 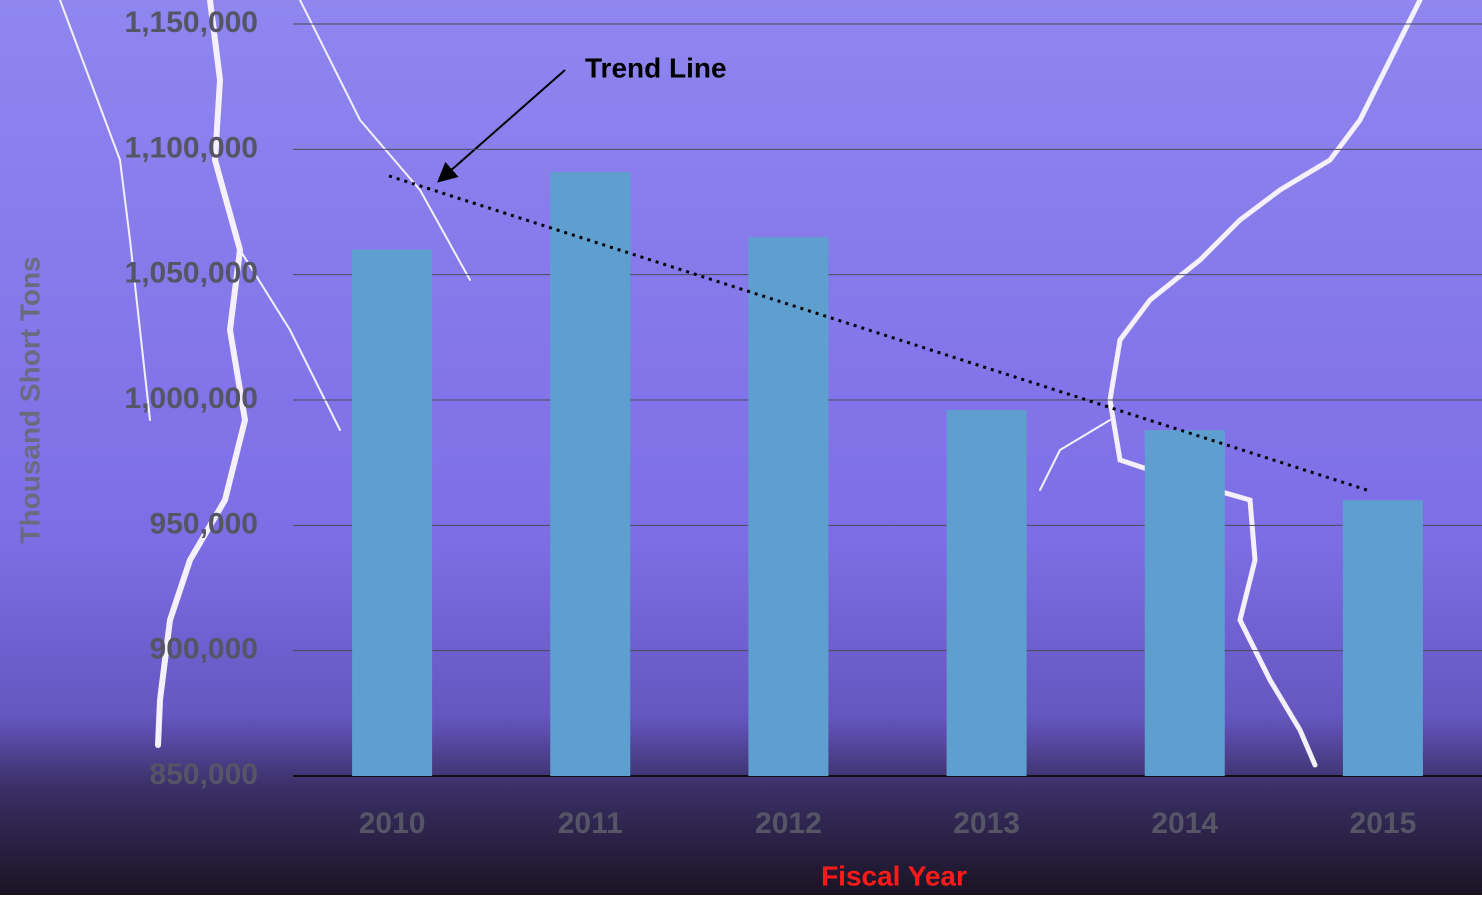 What do you see at coordinates (191, 147) in the screenshot?
I see `y-tick-label: 1,100,000` at bounding box center [191, 147].